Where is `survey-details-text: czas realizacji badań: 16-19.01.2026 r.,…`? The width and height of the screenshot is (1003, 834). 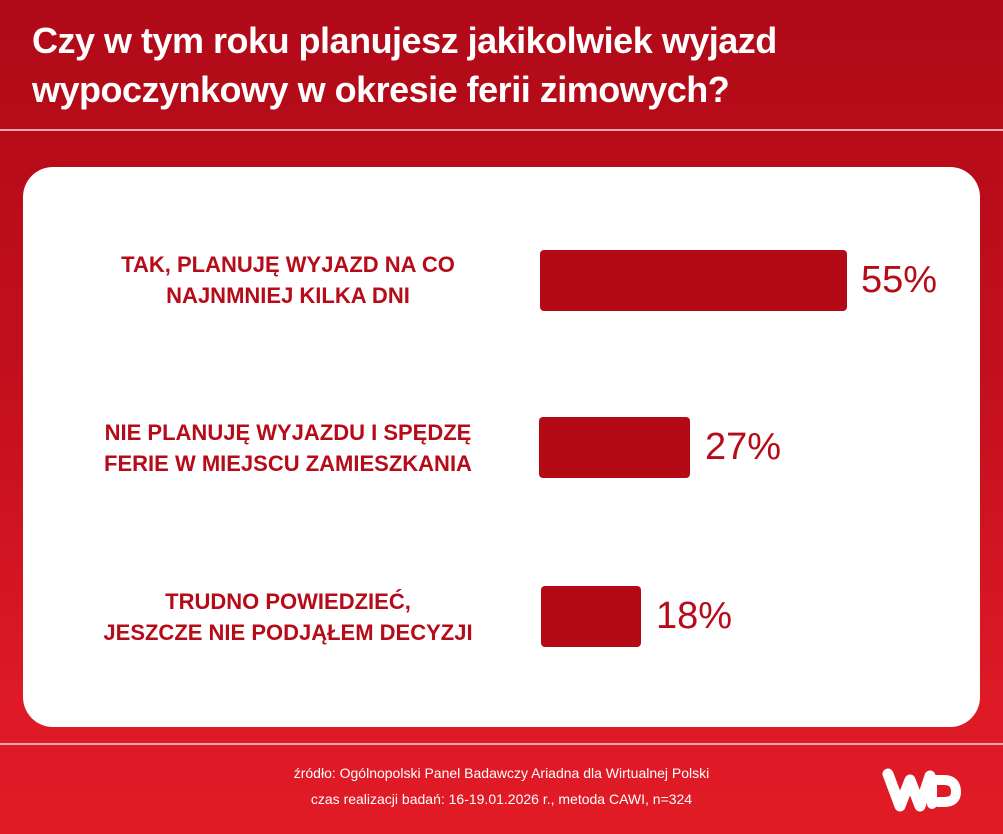
survey-details-text: czas realizacji badań: 16-19.01.2026 r.,… is located at coordinates (501, 799).